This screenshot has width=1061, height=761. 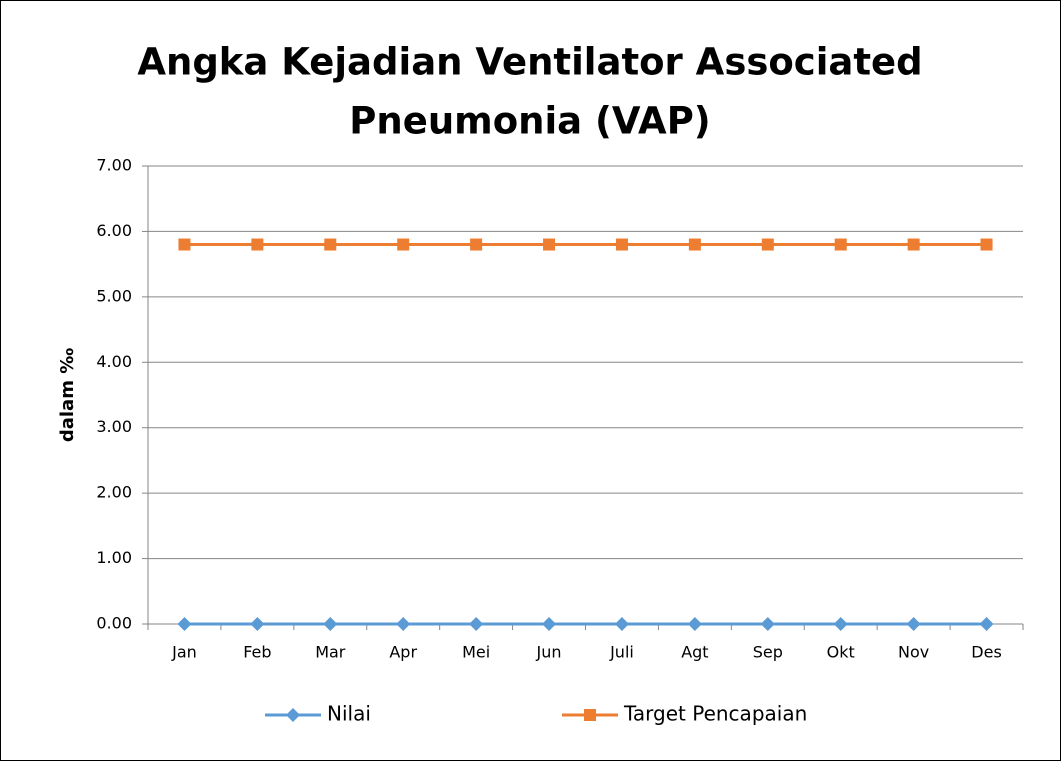 I want to click on y-tick-label: 3.00, so click(x=114, y=426).